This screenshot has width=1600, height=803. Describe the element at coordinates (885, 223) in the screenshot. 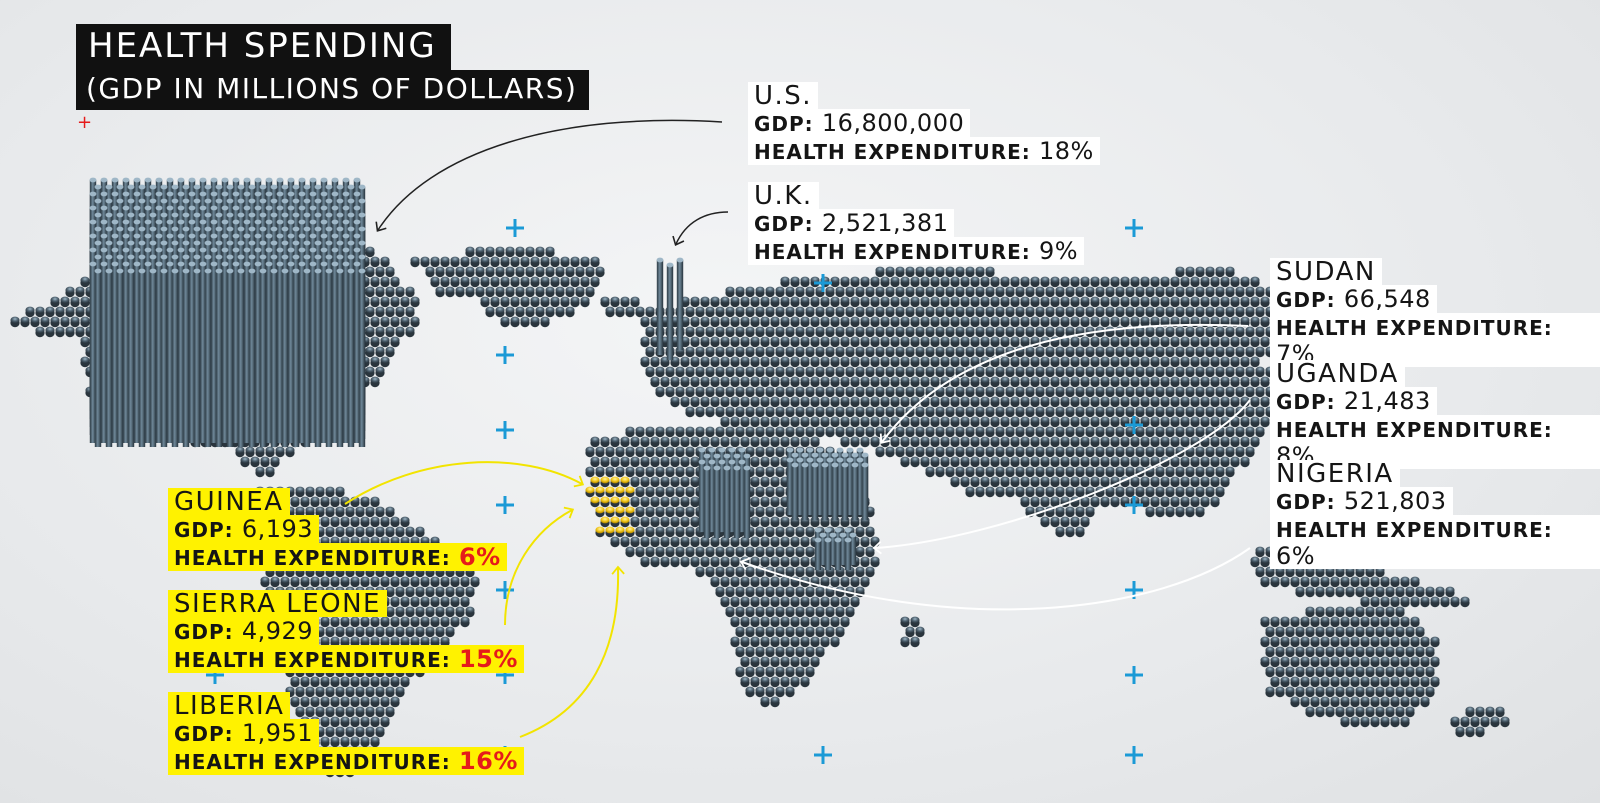

I see `gdp-value: 2,521,381` at that location.